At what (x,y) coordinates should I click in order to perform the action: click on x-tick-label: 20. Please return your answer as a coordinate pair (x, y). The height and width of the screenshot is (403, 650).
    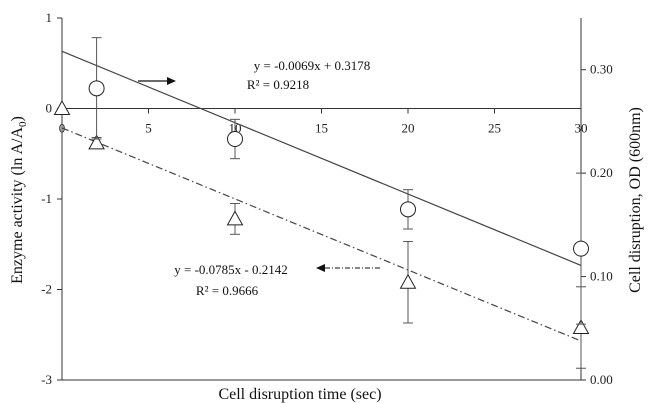
    Looking at the image, I should click on (408, 128).